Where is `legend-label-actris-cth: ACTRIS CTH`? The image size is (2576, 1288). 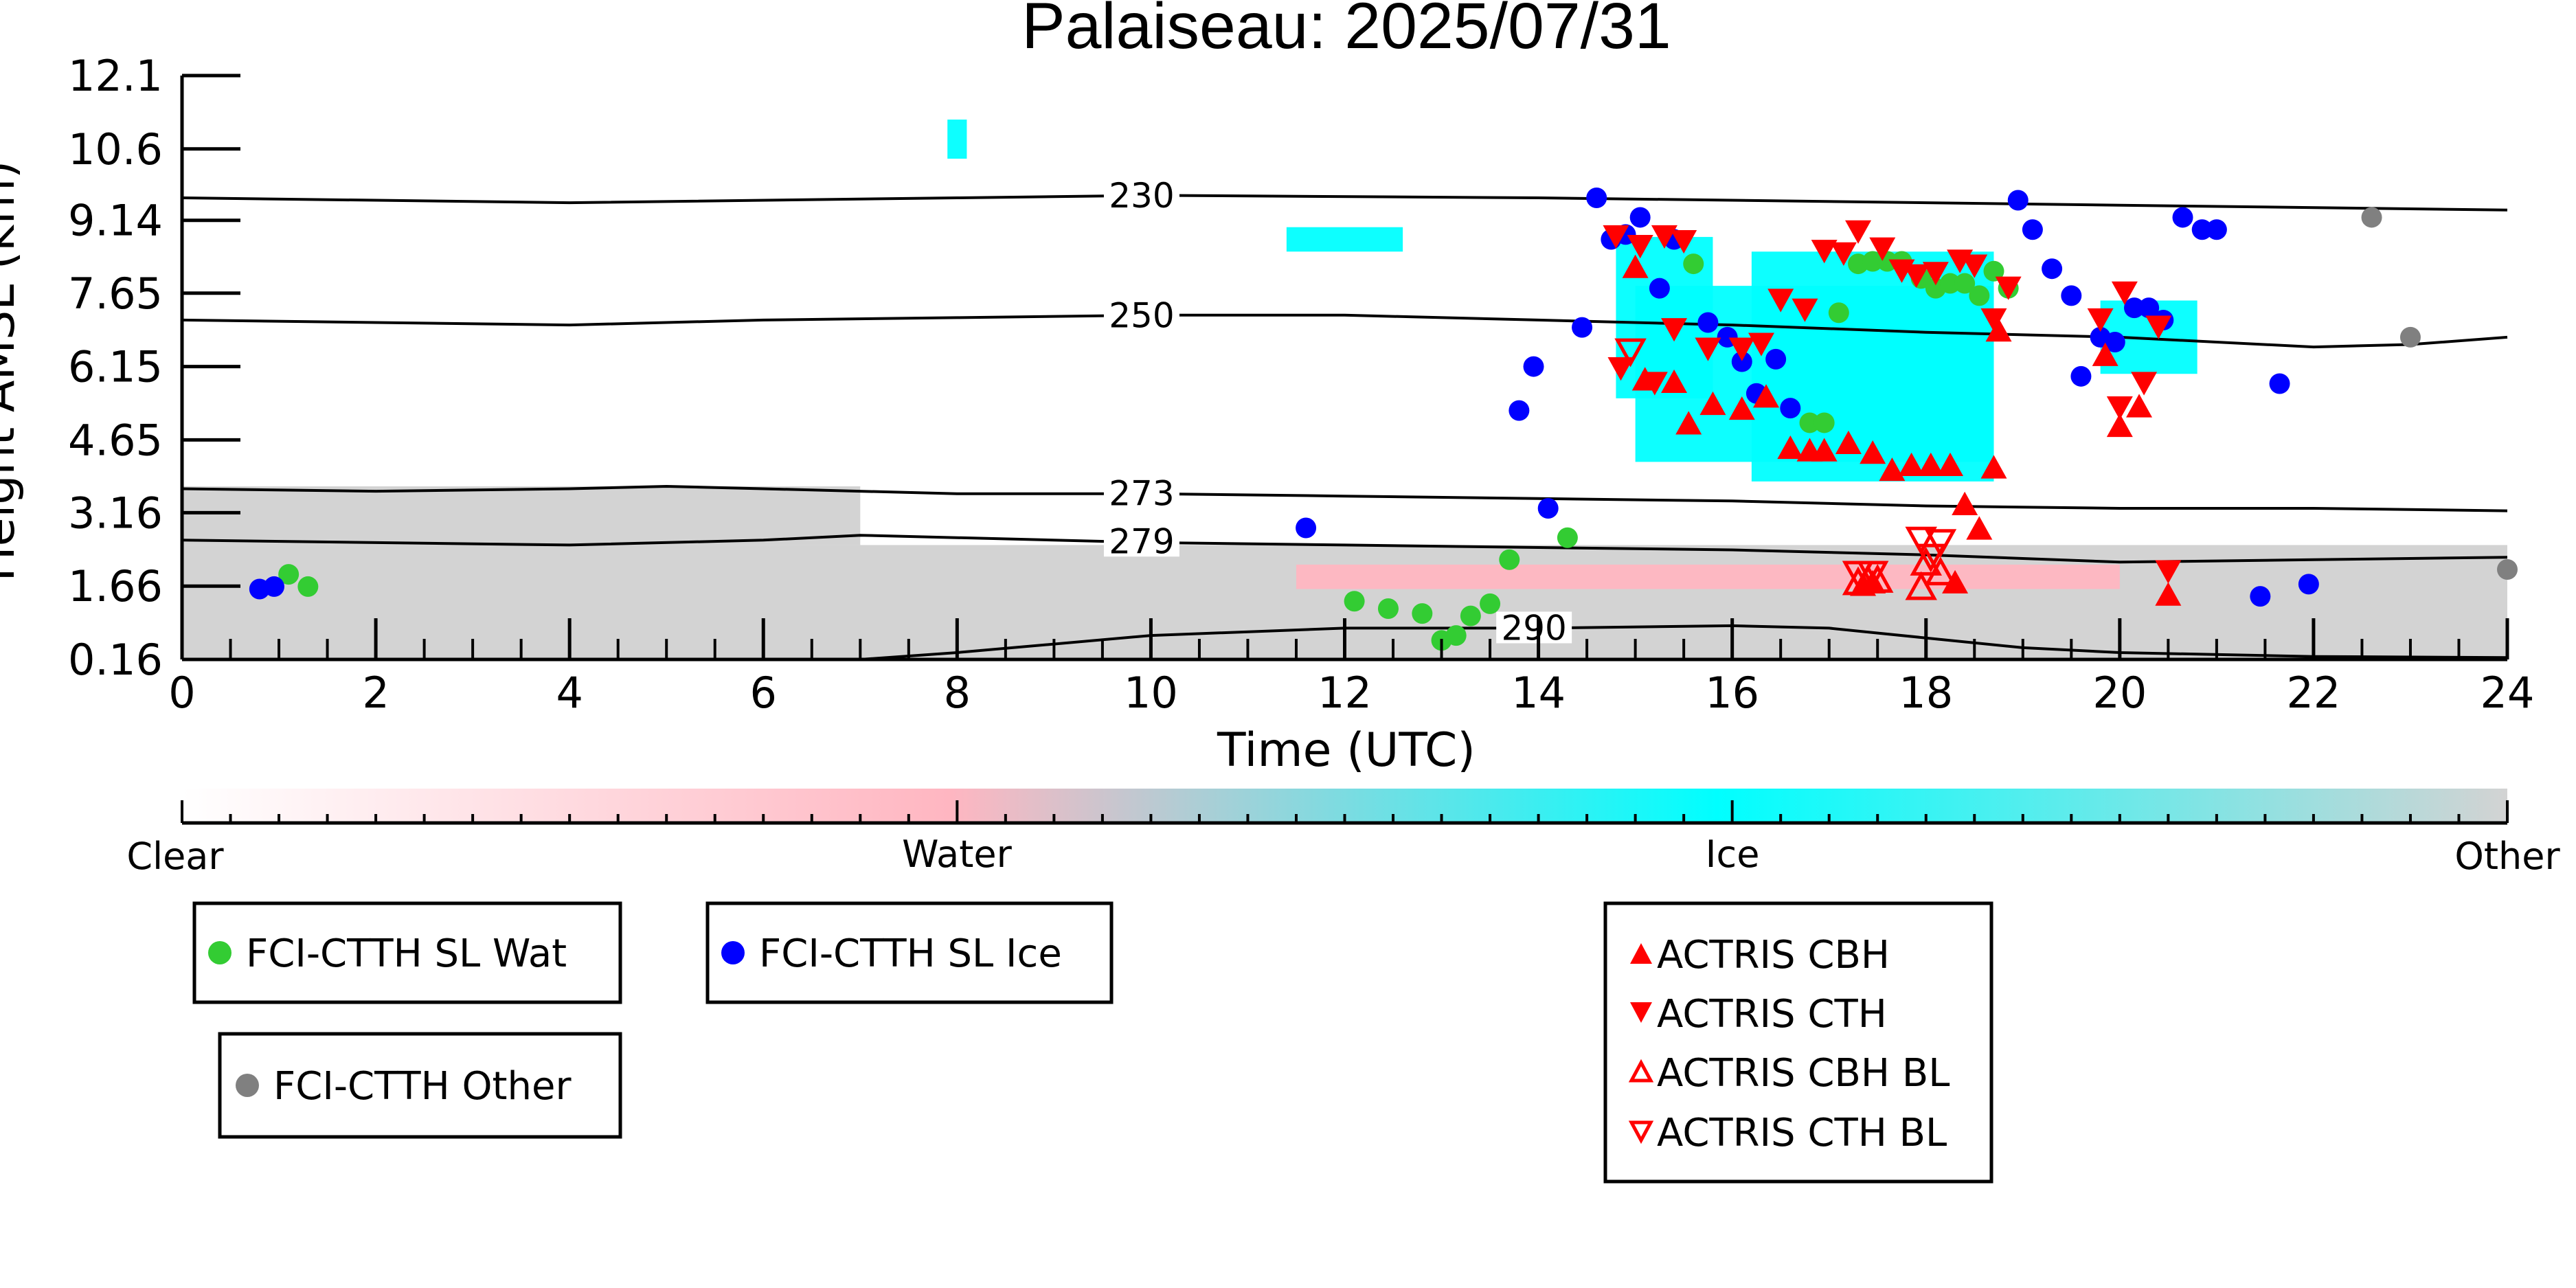 legend-label-actris-cth: ACTRIS CTH is located at coordinates (1772, 1014).